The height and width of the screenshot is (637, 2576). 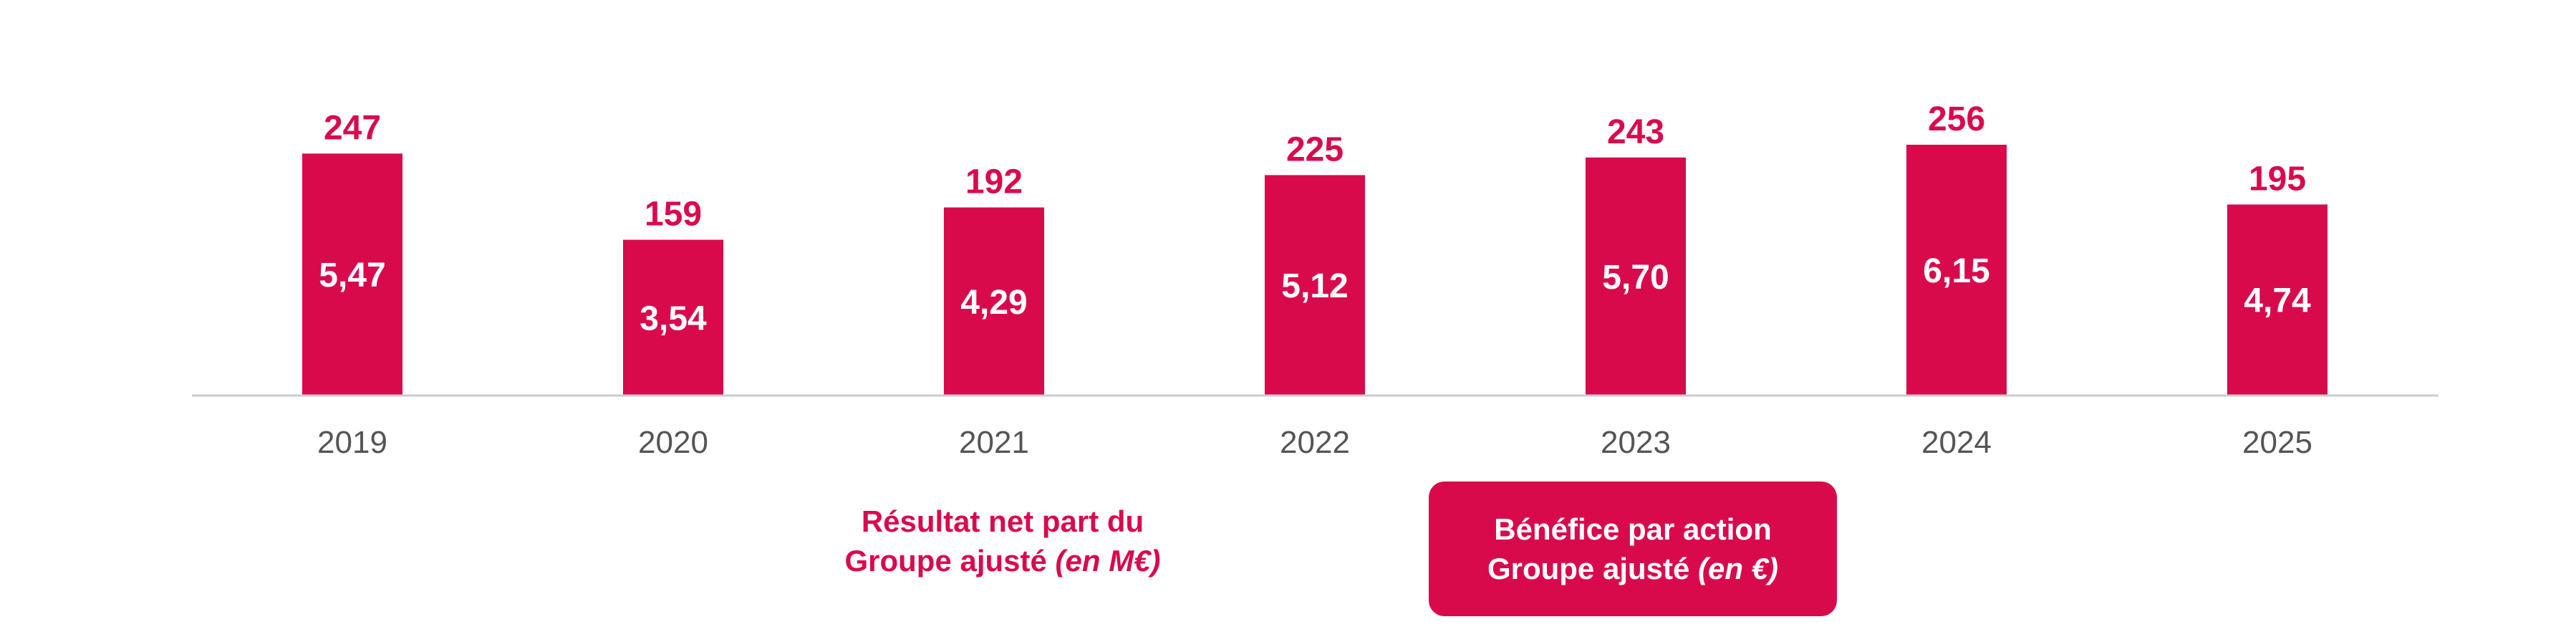 I want to click on bar-eps-label-2025: 4,74, so click(x=2277, y=301).